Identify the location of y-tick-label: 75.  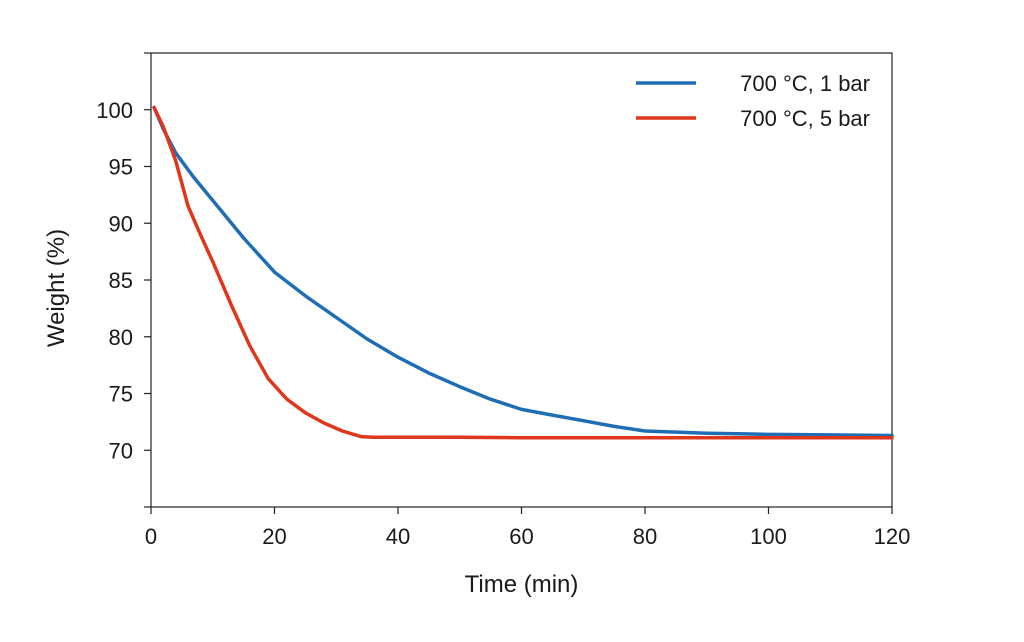
(121, 394).